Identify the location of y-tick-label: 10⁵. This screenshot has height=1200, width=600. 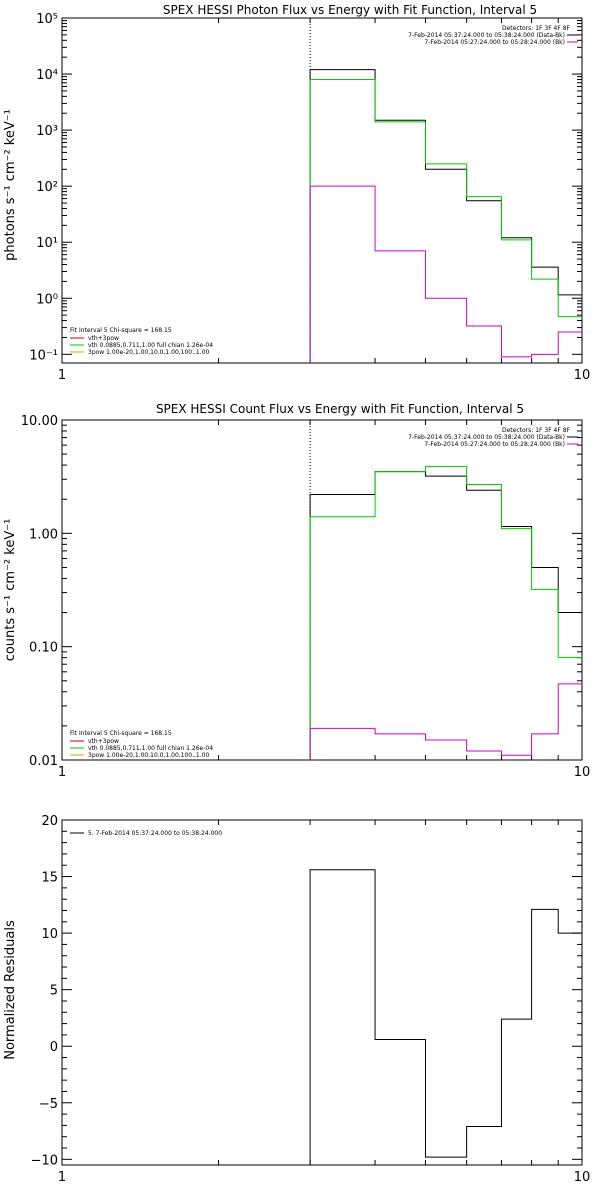
(47, 19).